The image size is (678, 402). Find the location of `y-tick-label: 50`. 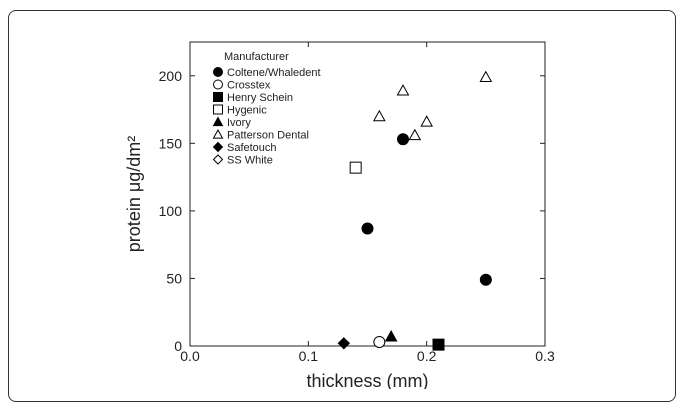

y-tick-label: 50 is located at coordinates (174, 278).